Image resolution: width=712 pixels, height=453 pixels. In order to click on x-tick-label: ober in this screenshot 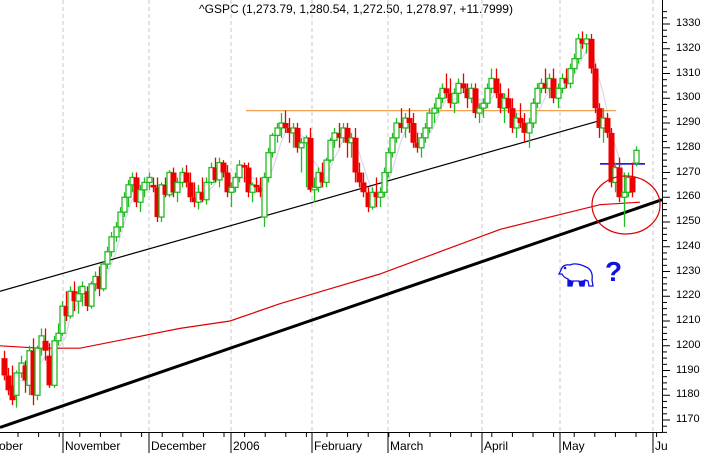, I will do `click(12, 446)`.